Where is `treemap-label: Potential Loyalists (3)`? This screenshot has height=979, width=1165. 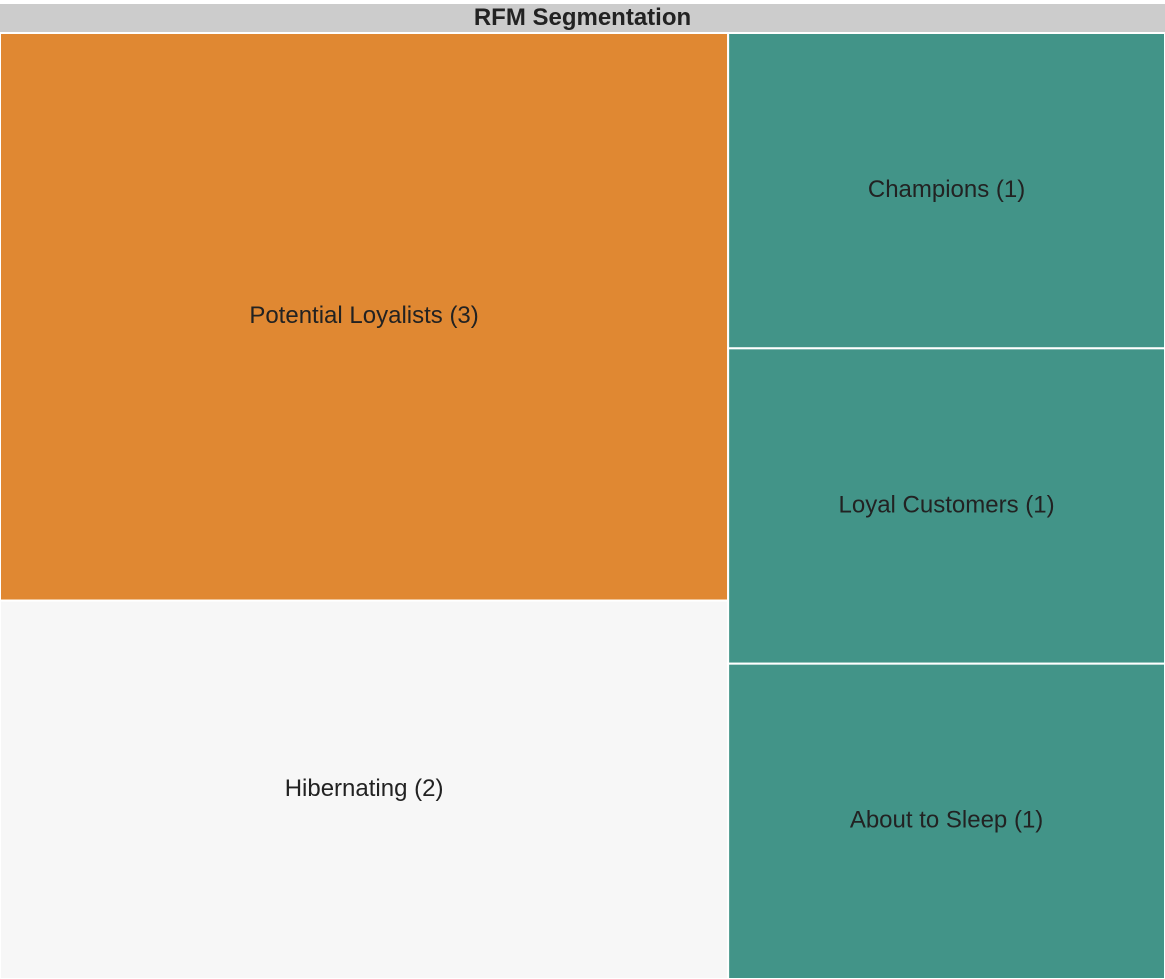
treemap-label: Potential Loyalists (3) is located at coordinates (363, 315).